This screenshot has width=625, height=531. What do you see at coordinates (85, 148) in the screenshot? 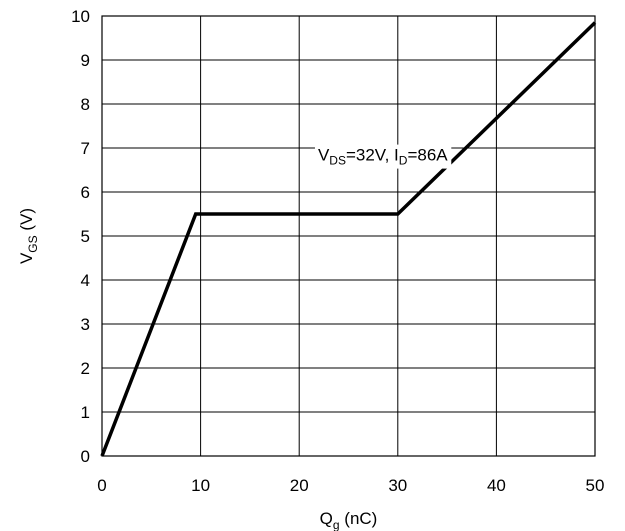
I see `y-tick-label: 7` at bounding box center [85, 148].